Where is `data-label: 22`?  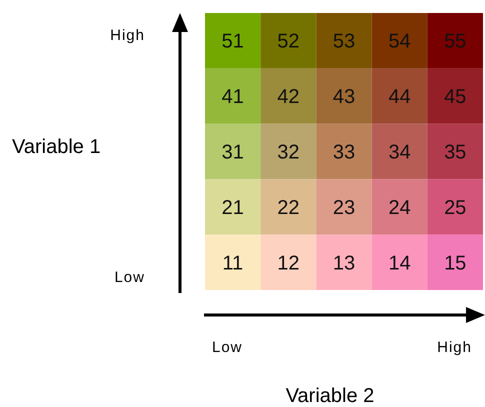 data-label: 22 is located at coordinates (288, 207).